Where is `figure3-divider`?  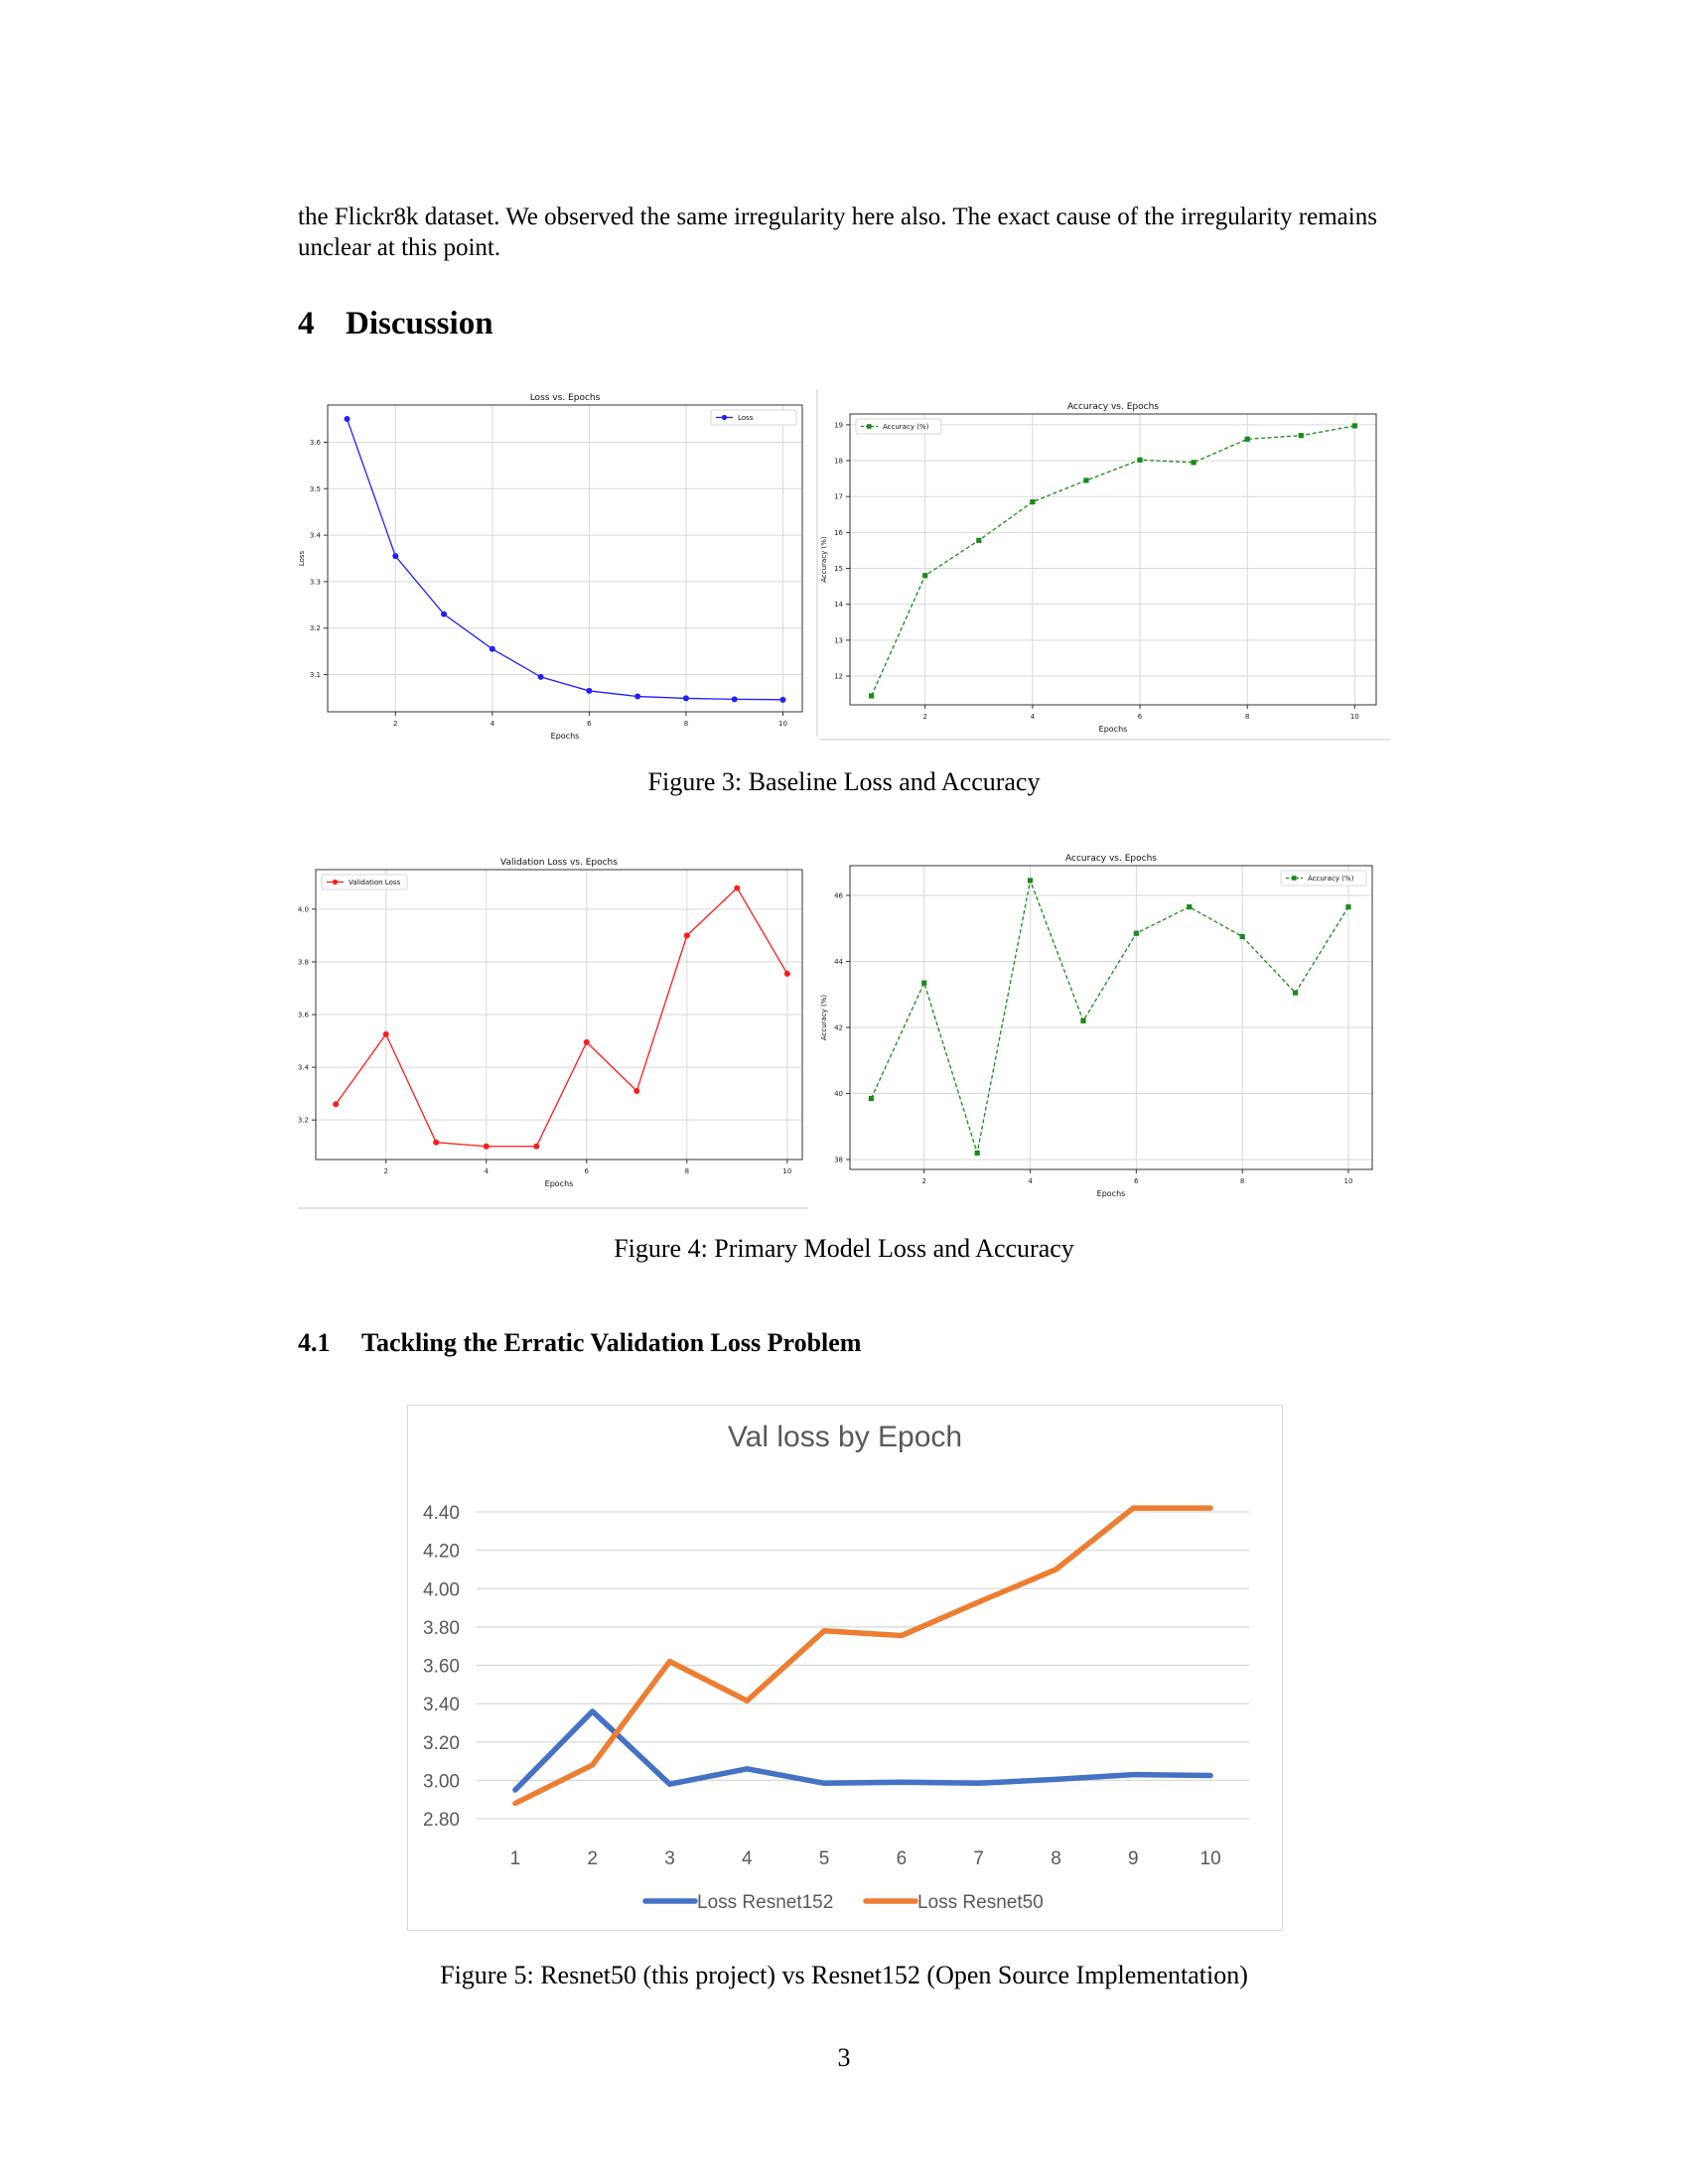 figure3-divider is located at coordinates (817, 563).